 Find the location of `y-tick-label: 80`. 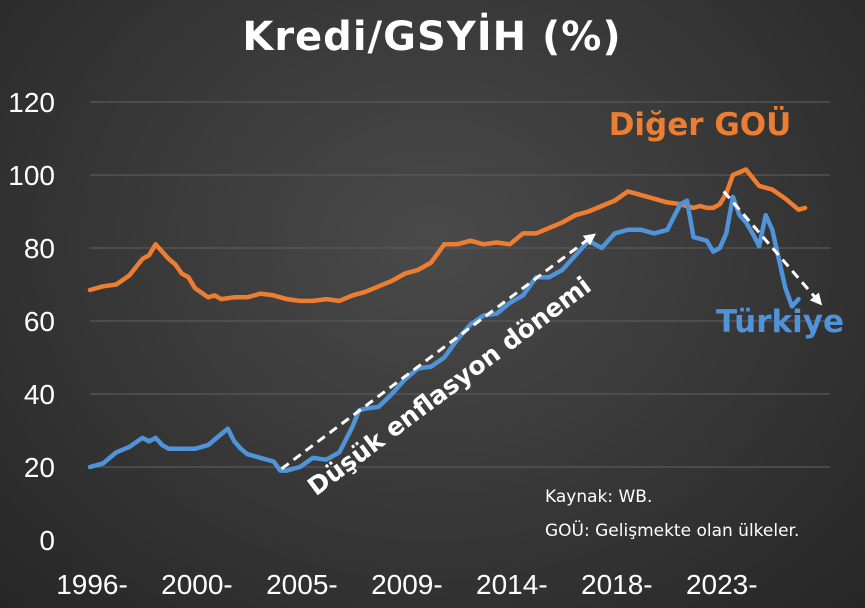

y-tick-label: 80 is located at coordinates (39, 248).